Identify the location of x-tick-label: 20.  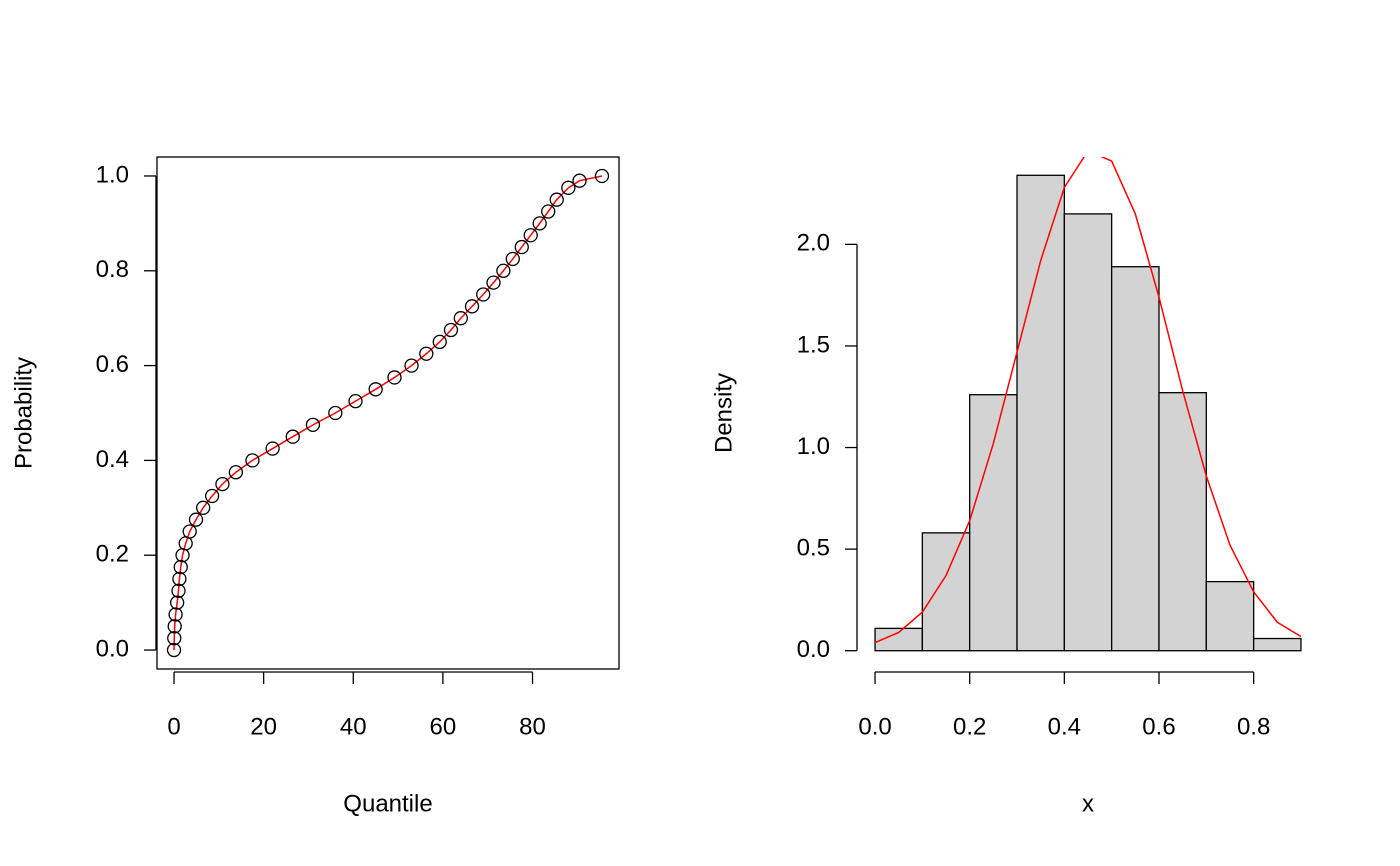
(263, 726).